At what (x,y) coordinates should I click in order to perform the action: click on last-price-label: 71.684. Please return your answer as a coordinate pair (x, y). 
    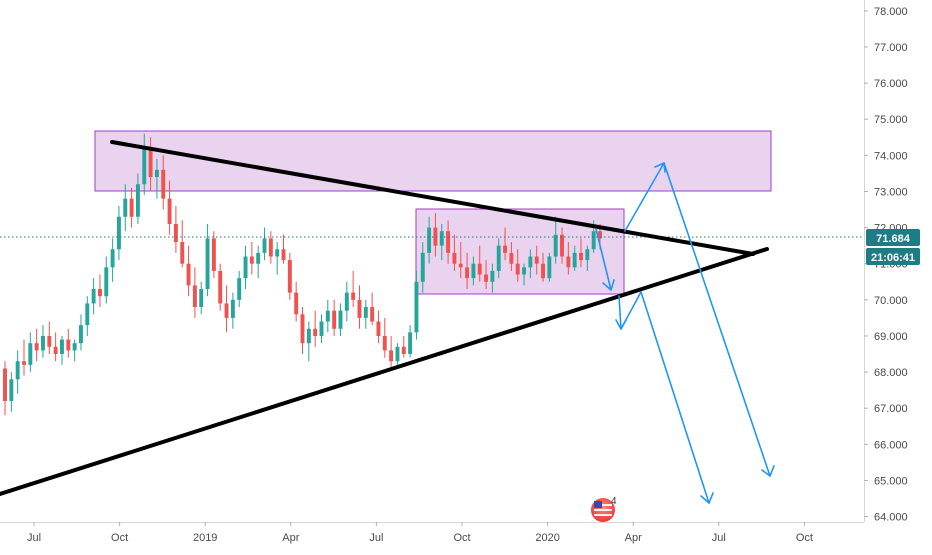
    Looking at the image, I should click on (893, 237).